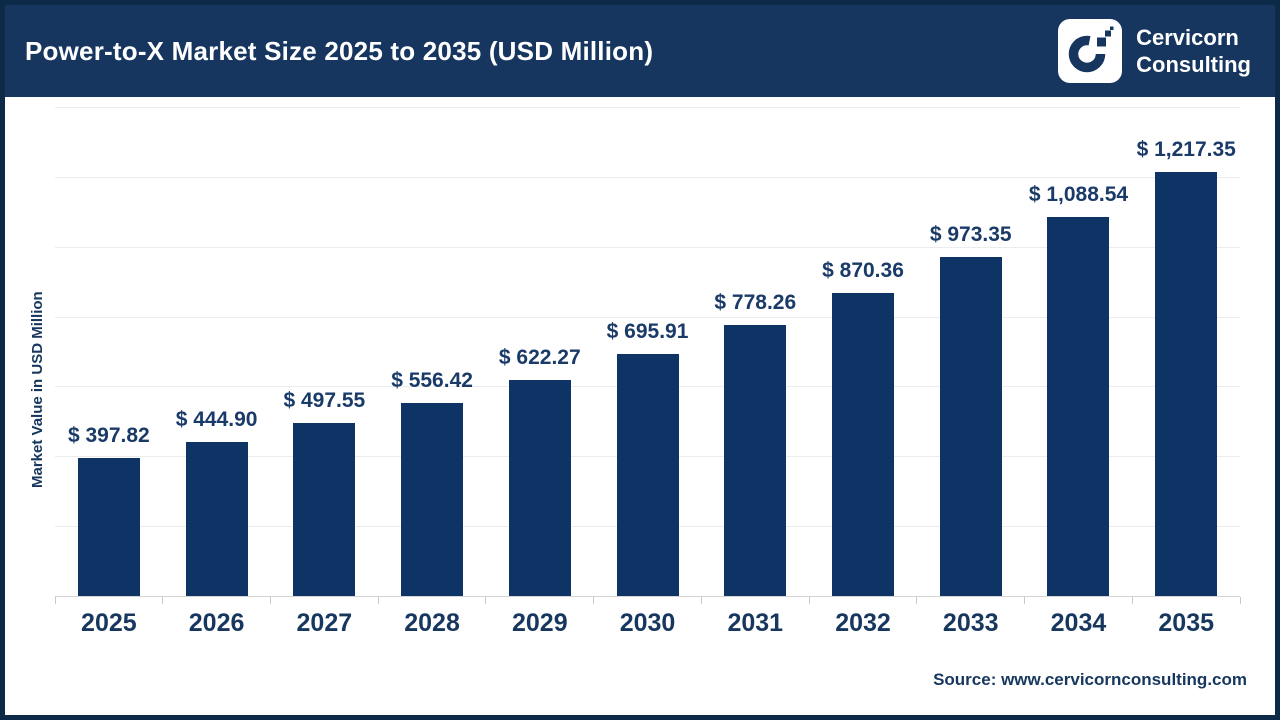 Image resolution: width=1280 pixels, height=720 pixels. What do you see at coordinates (109, 352) in the screenshot?
I see `bar-slot: $ 397.82` at bounding box center [109, 352].